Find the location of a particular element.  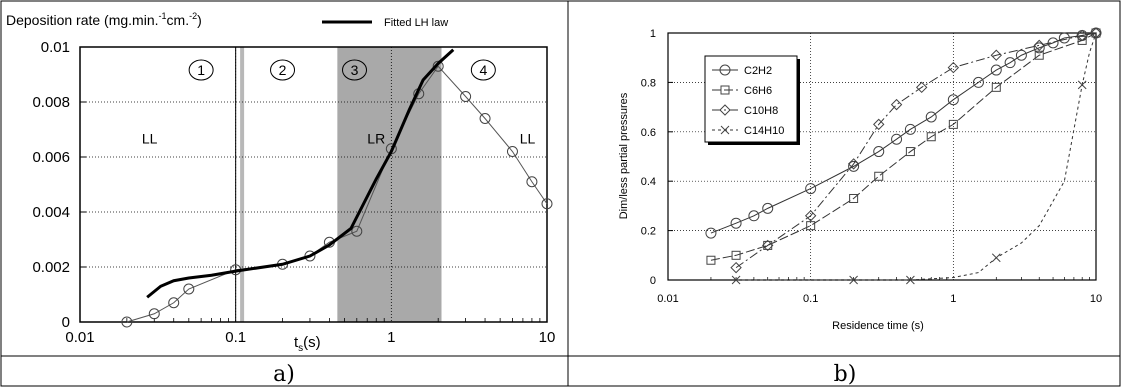

panel-a-xtick-label: 10 is located at coordinates (547, 337).